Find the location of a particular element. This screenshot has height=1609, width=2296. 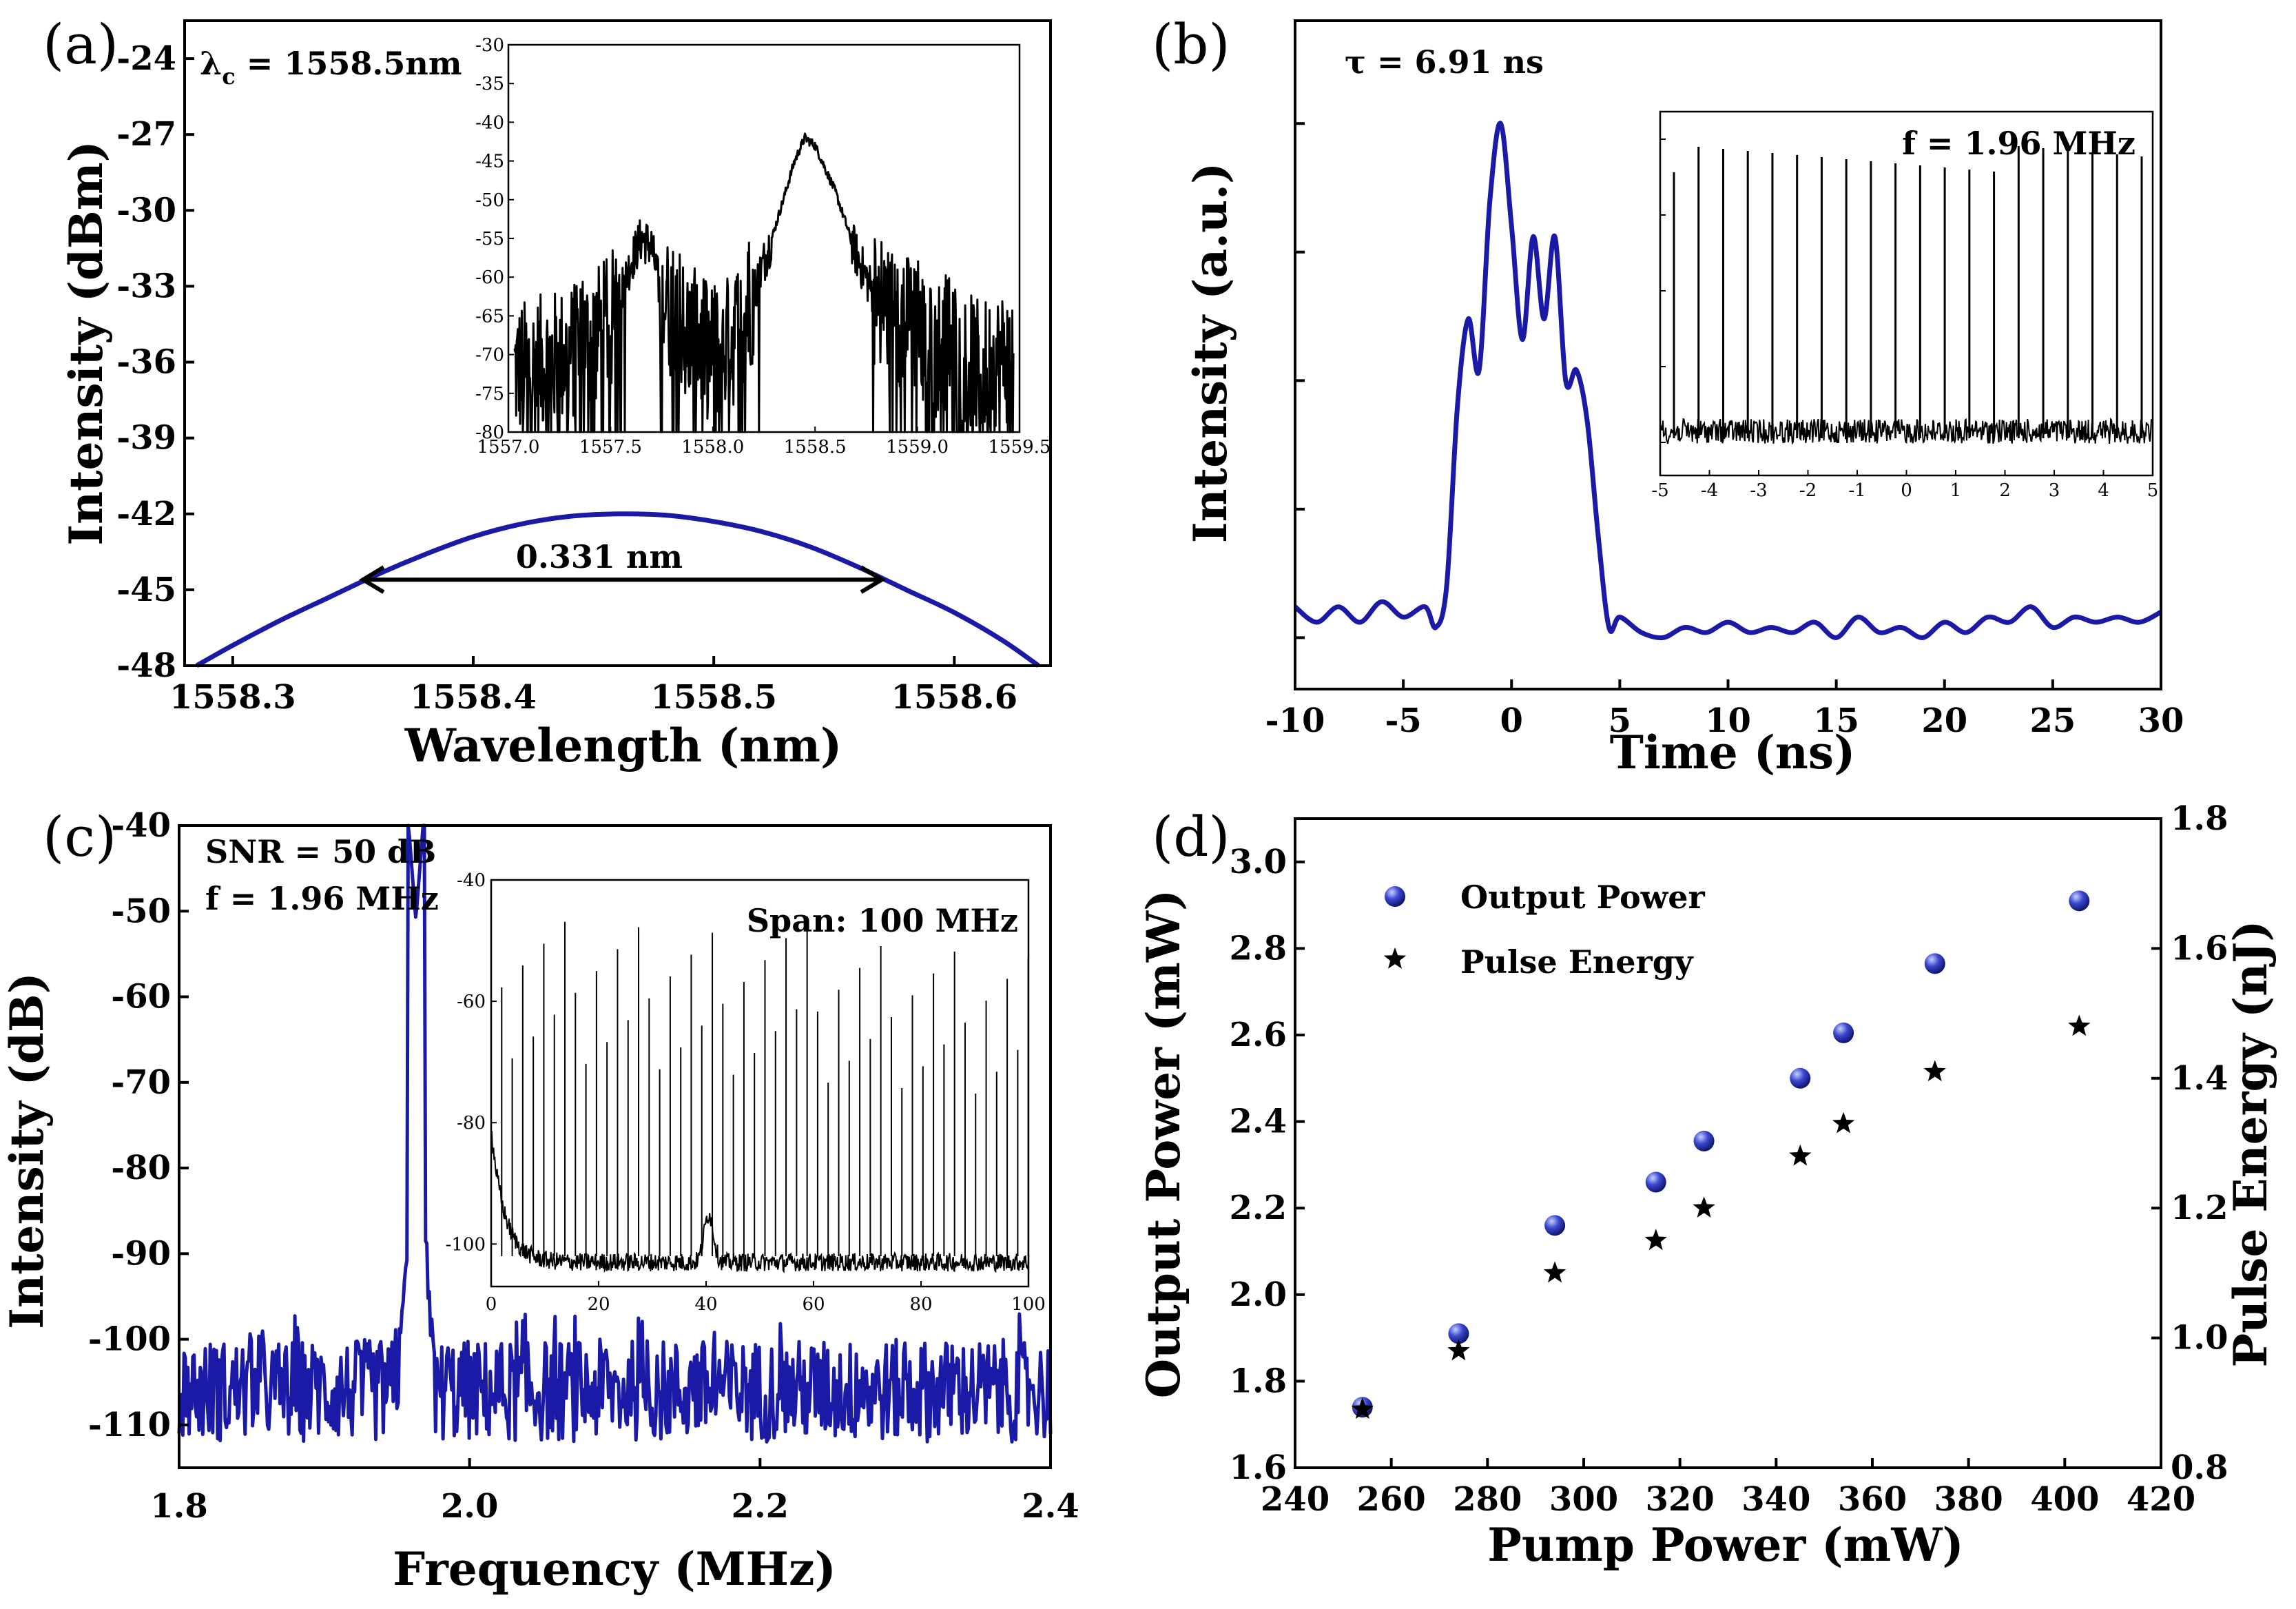

panel-c-snr: SNR = 50 dB is located at coordinates (320, 851).